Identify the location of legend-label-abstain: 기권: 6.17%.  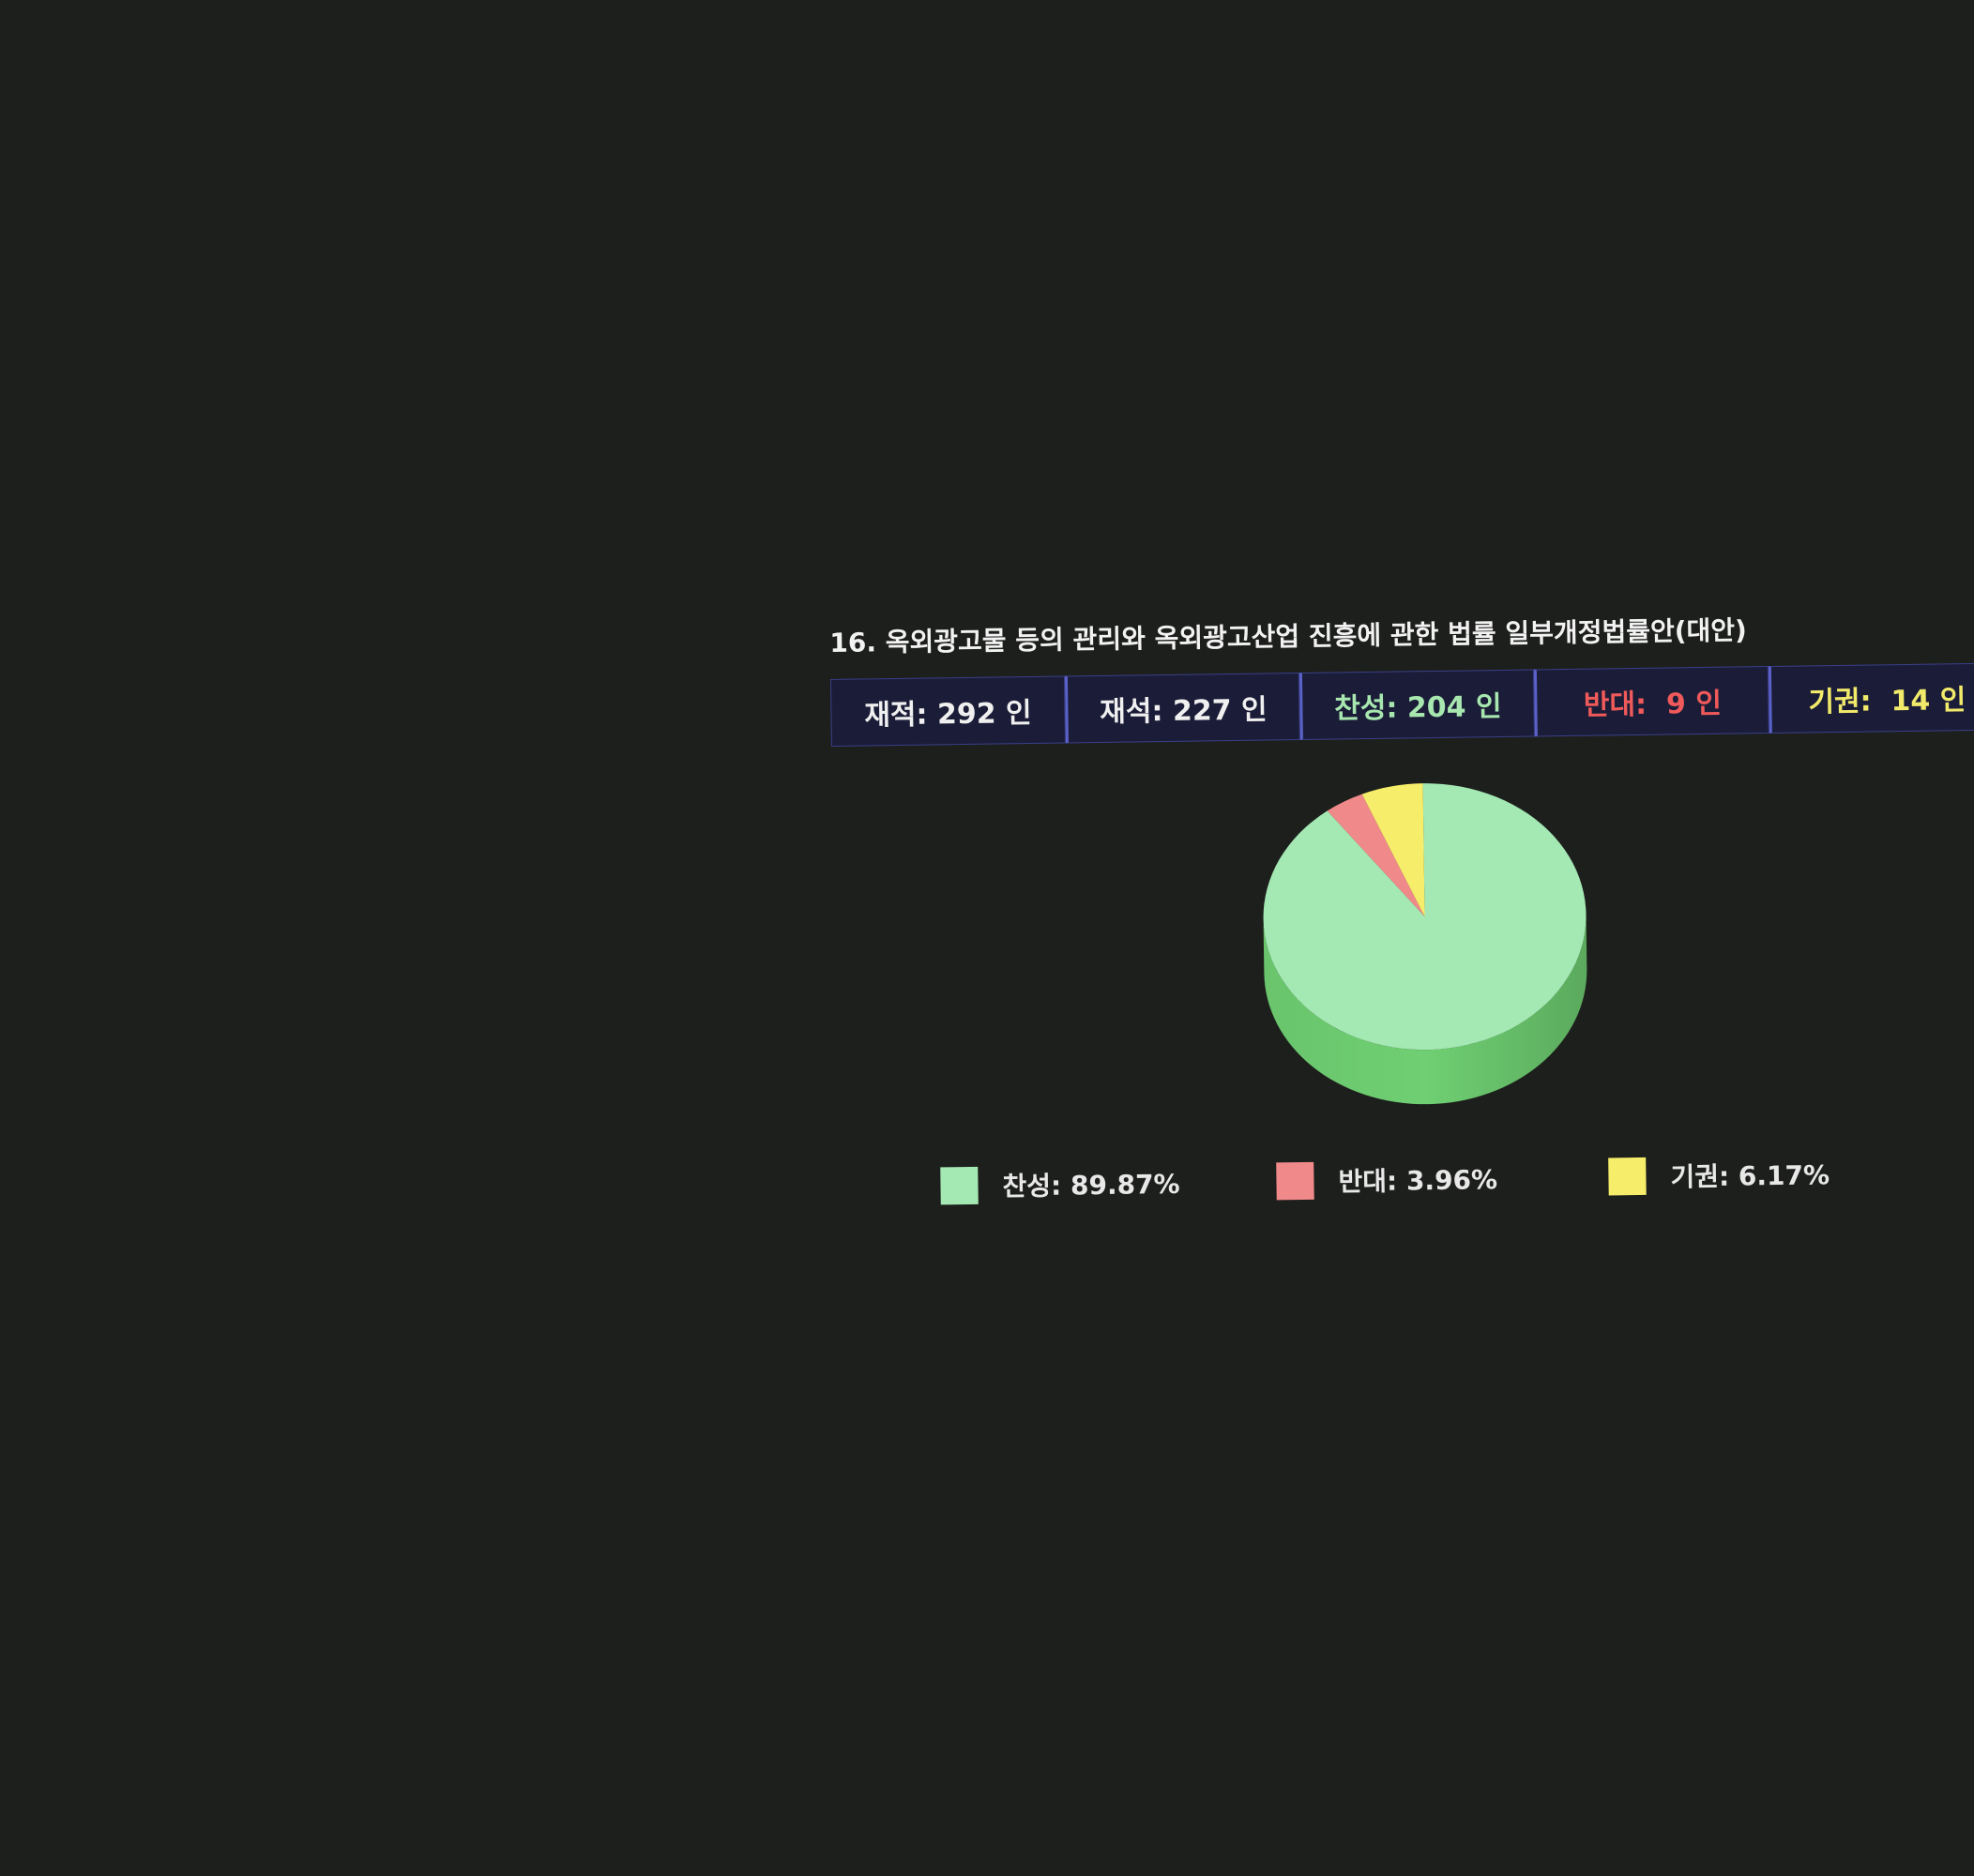
(1750, 1176).